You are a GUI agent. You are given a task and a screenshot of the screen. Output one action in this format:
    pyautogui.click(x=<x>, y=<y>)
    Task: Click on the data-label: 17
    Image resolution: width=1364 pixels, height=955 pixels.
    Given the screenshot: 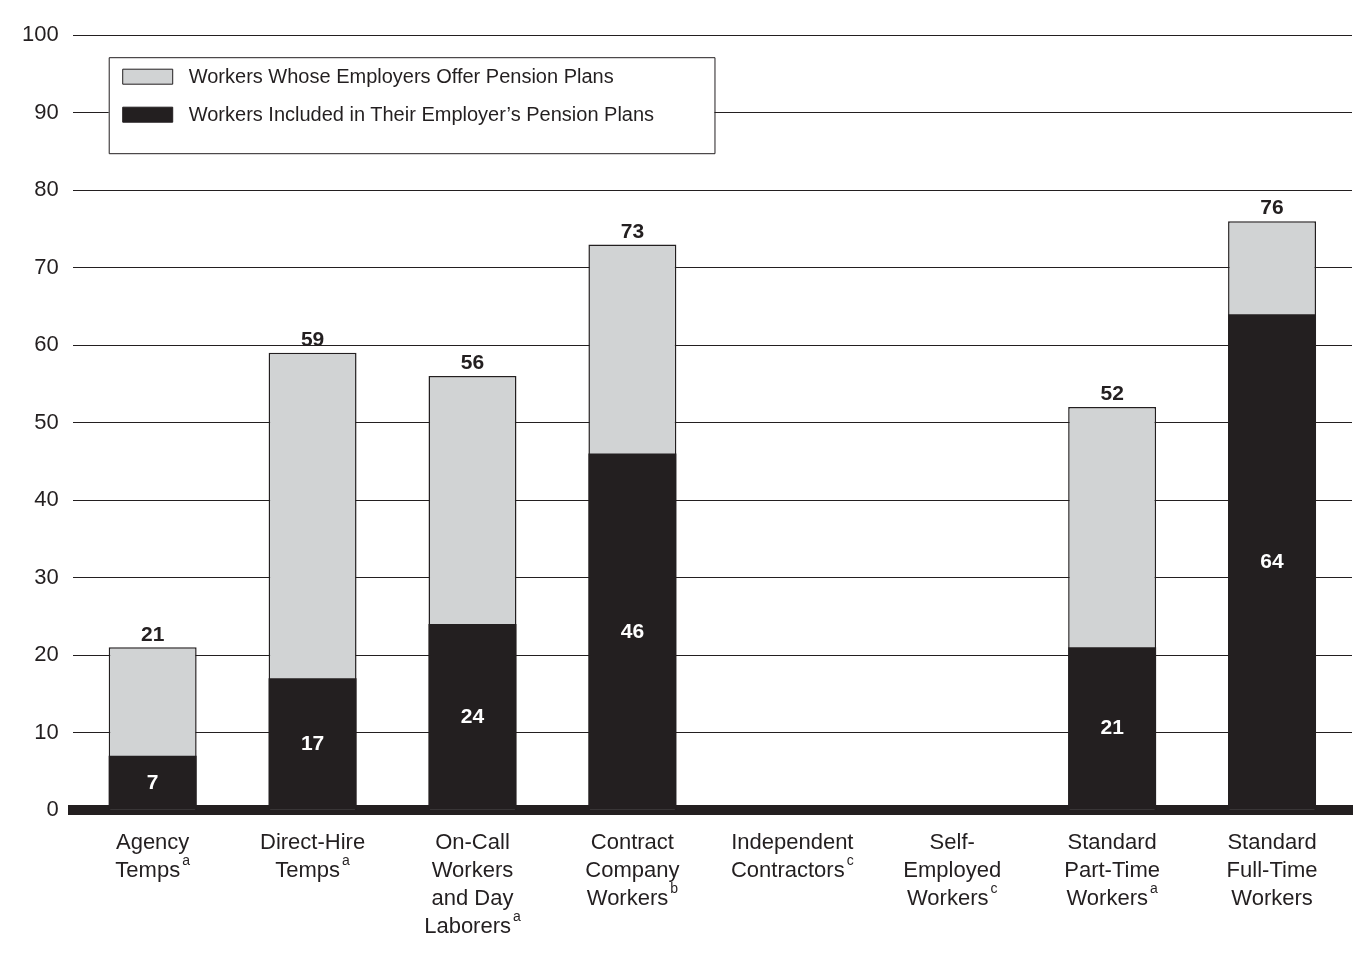 What is the action you would take?
    pyautogui.click(x=312, y=742)
    